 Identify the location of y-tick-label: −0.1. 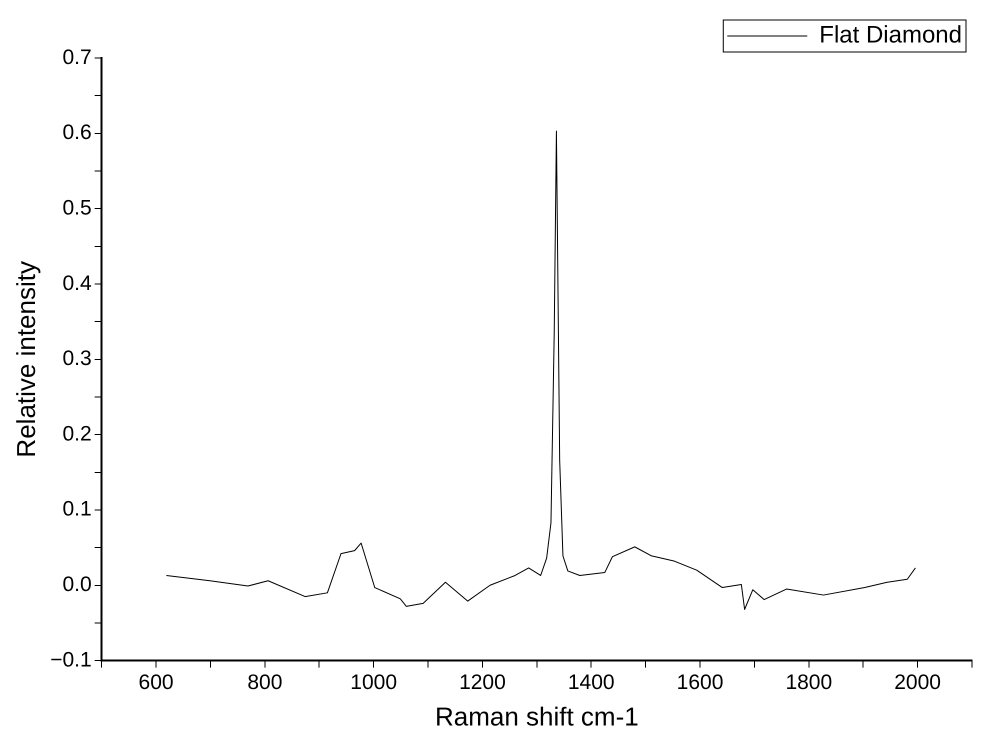
(71, 660).